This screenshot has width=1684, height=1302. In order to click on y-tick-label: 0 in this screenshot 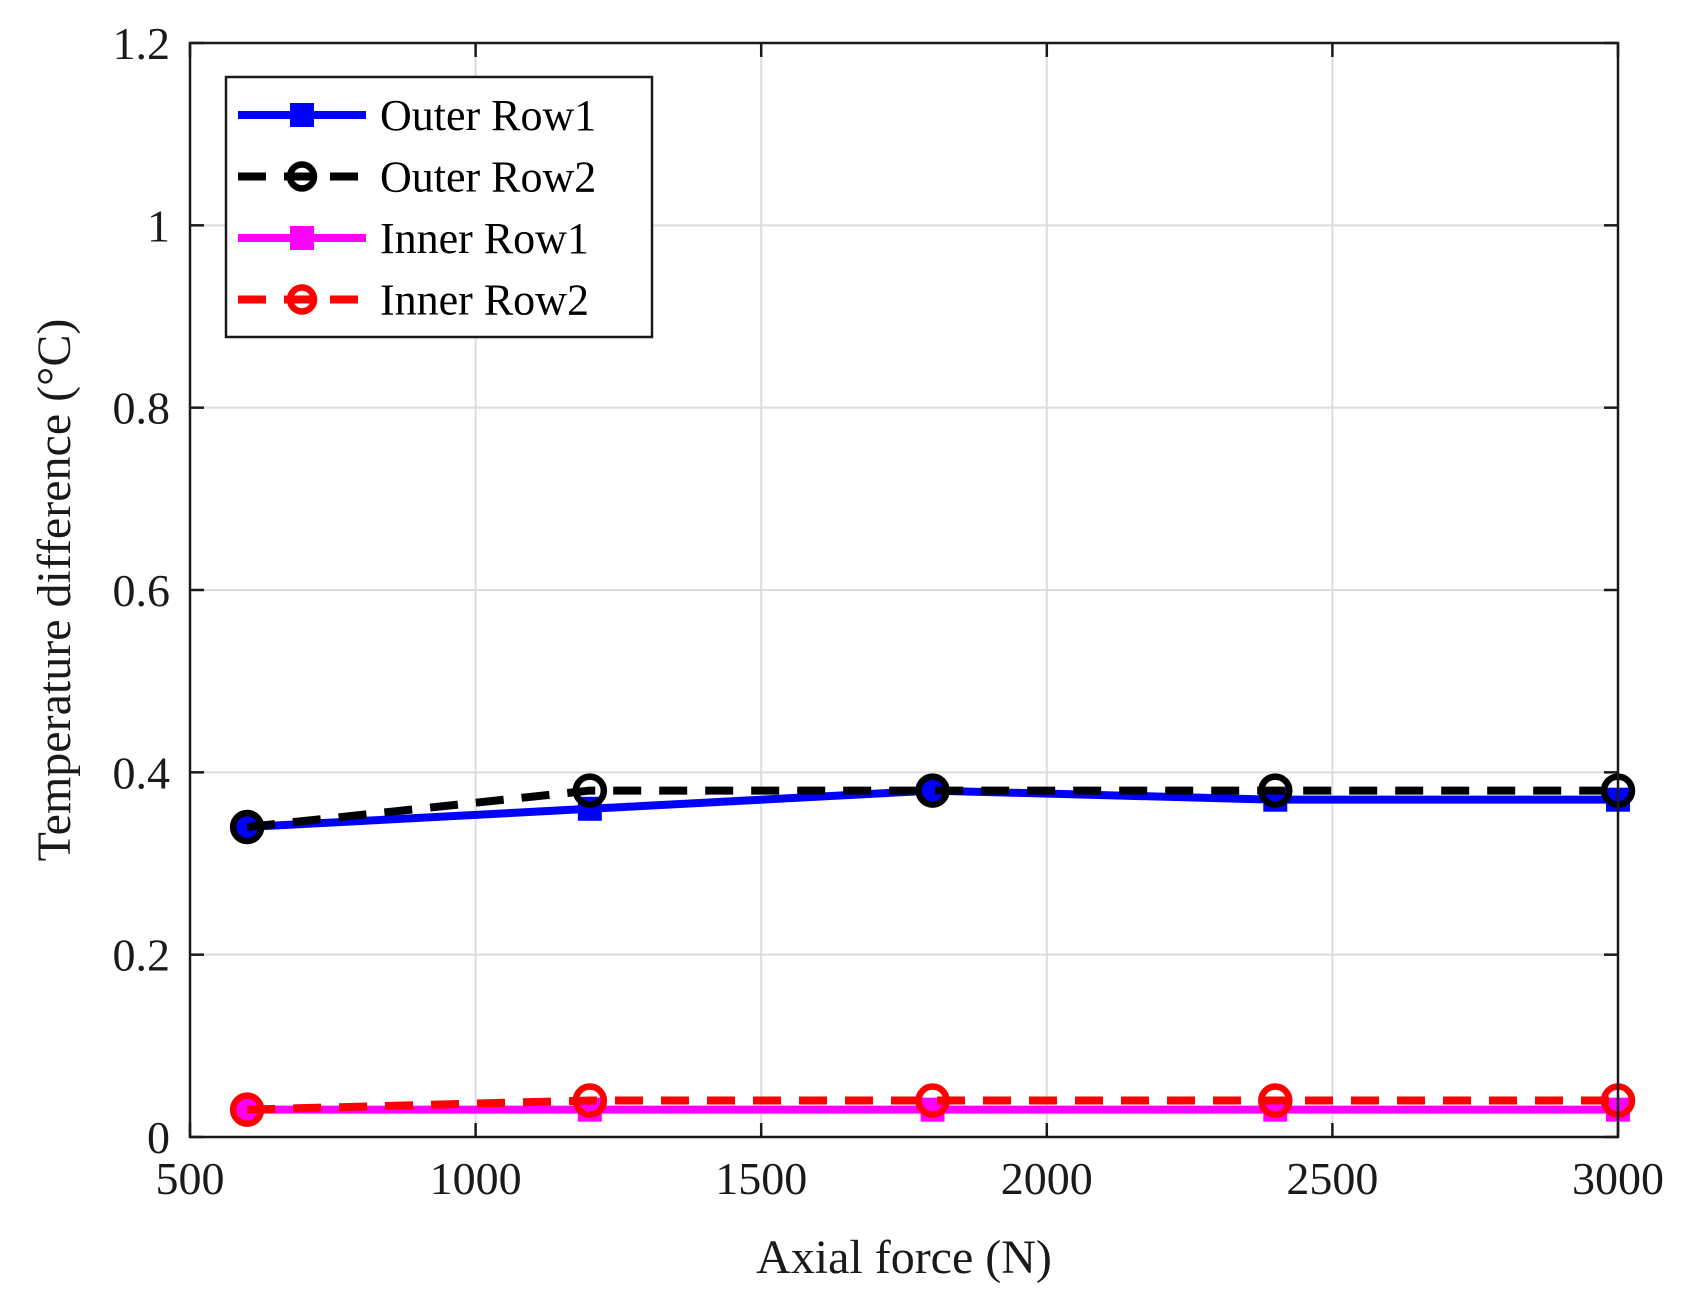, I will do `click(158, 1137)`.